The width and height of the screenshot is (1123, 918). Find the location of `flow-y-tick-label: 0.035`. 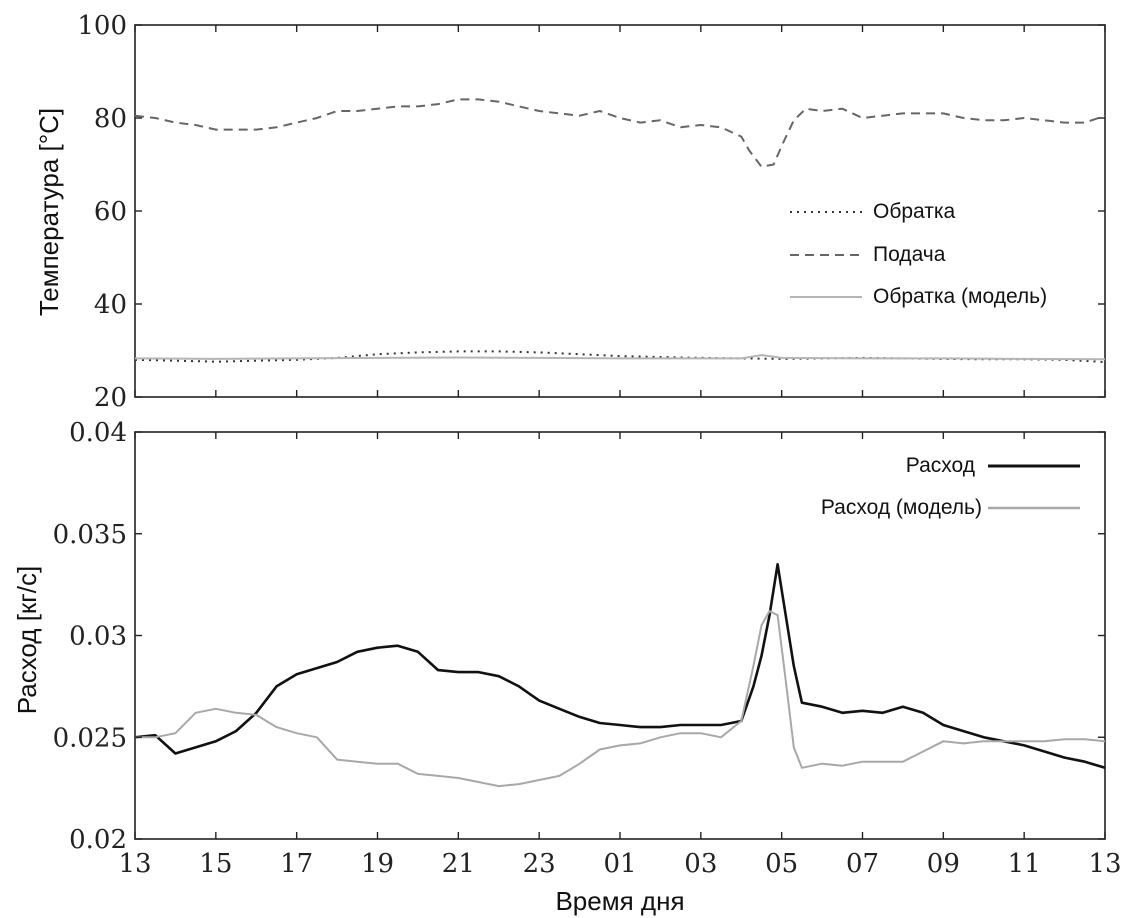

flow-y-tick-label: 0.035 is located at coordinates (90, 535).